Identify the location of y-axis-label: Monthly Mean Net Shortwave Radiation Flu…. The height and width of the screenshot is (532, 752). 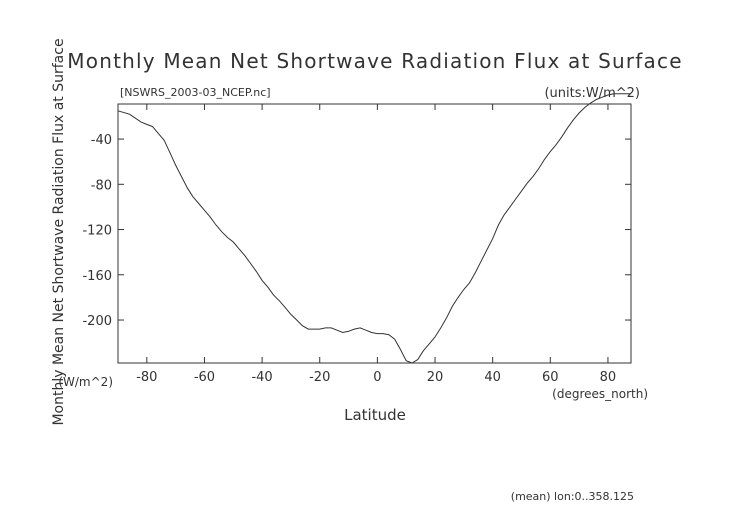
(59, 231).